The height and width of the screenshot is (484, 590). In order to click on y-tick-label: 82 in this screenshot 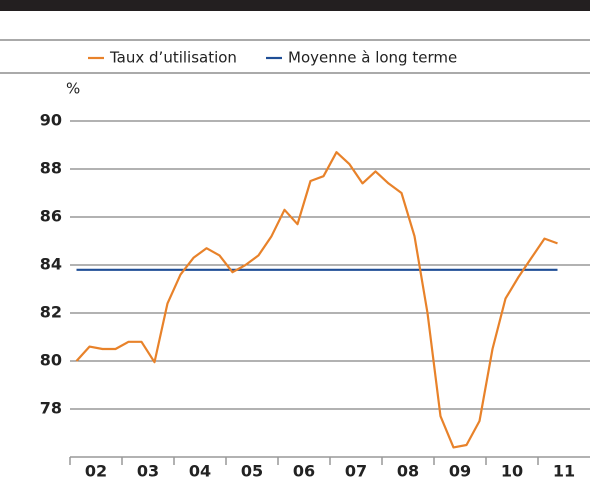, I will do `click(51, 312)`.